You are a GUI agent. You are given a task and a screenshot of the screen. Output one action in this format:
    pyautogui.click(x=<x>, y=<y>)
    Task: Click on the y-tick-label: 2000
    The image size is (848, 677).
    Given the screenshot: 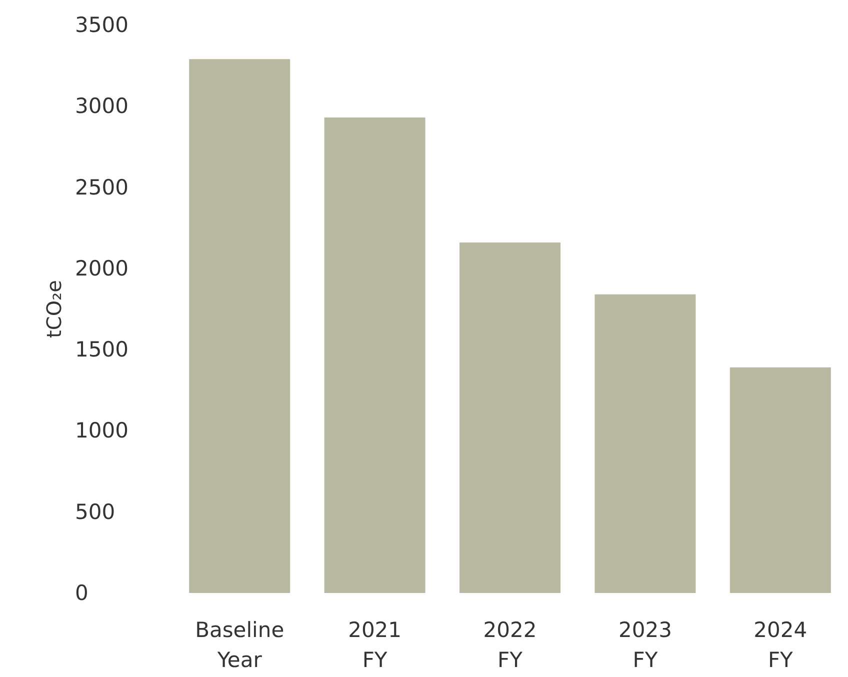 What is the action you would take?
    pyautogui.click(x=101, y=268)
    